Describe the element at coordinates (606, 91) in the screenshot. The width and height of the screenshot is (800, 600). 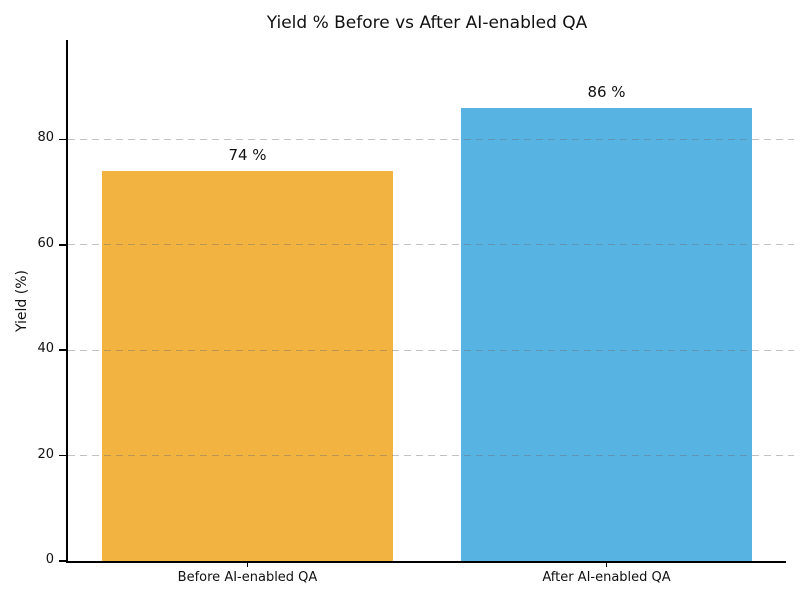
I see `bar-value-label: 86 %` at that location.